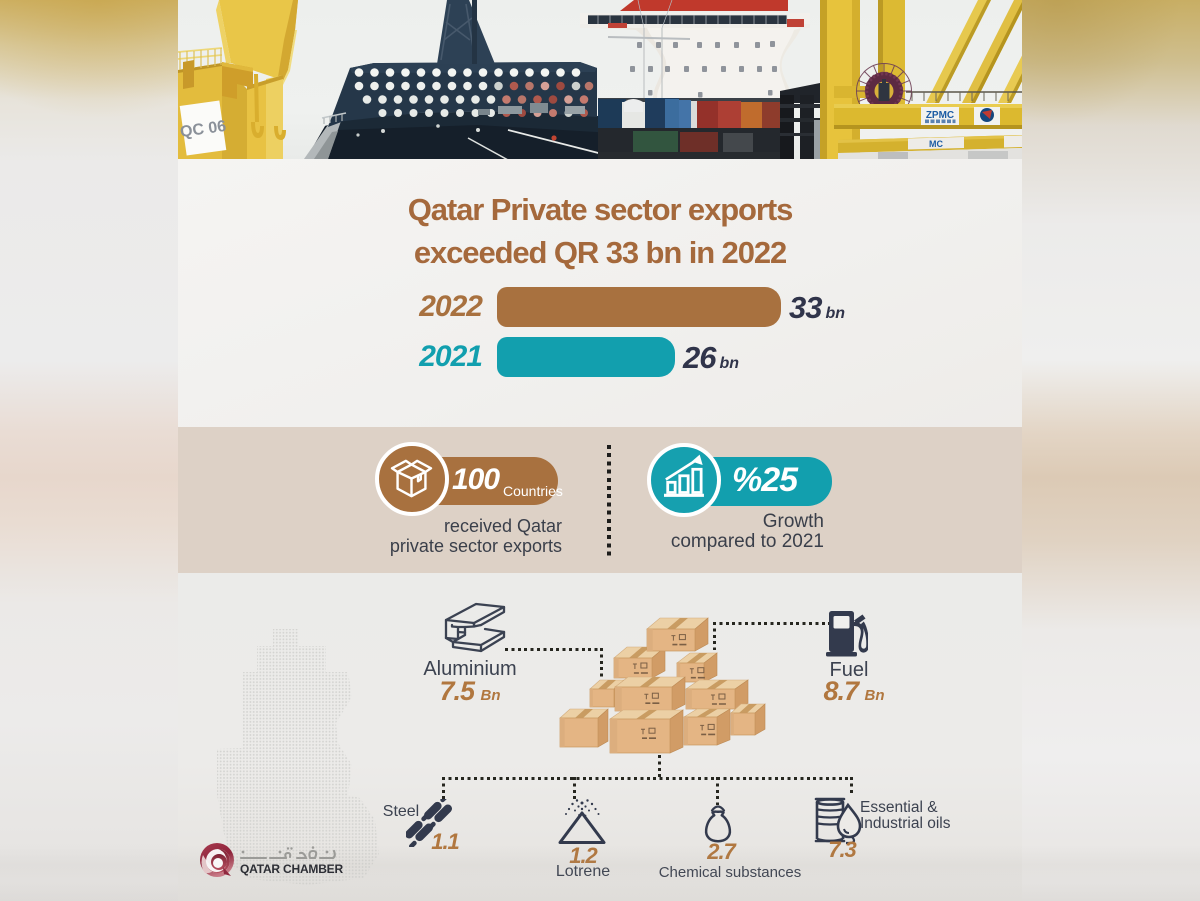 The width and height of the screenshot is (1200, 901). I want to click on svg-text: MC, so click(936, 144).